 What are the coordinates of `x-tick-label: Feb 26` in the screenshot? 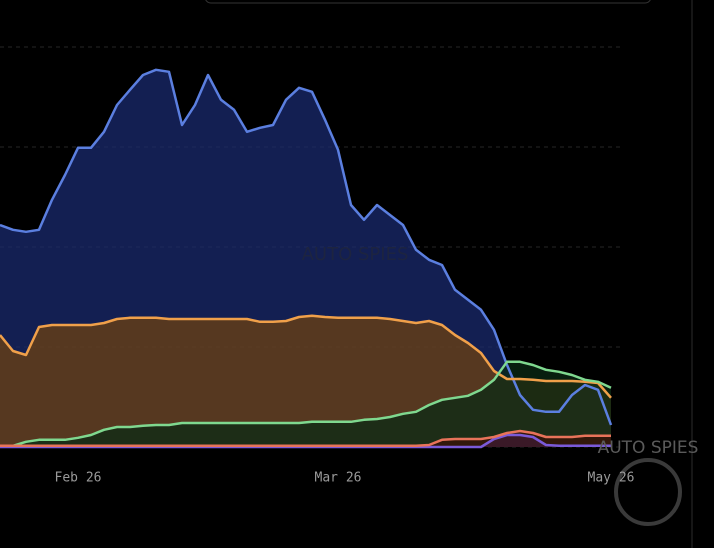 It's located at (78, 478).